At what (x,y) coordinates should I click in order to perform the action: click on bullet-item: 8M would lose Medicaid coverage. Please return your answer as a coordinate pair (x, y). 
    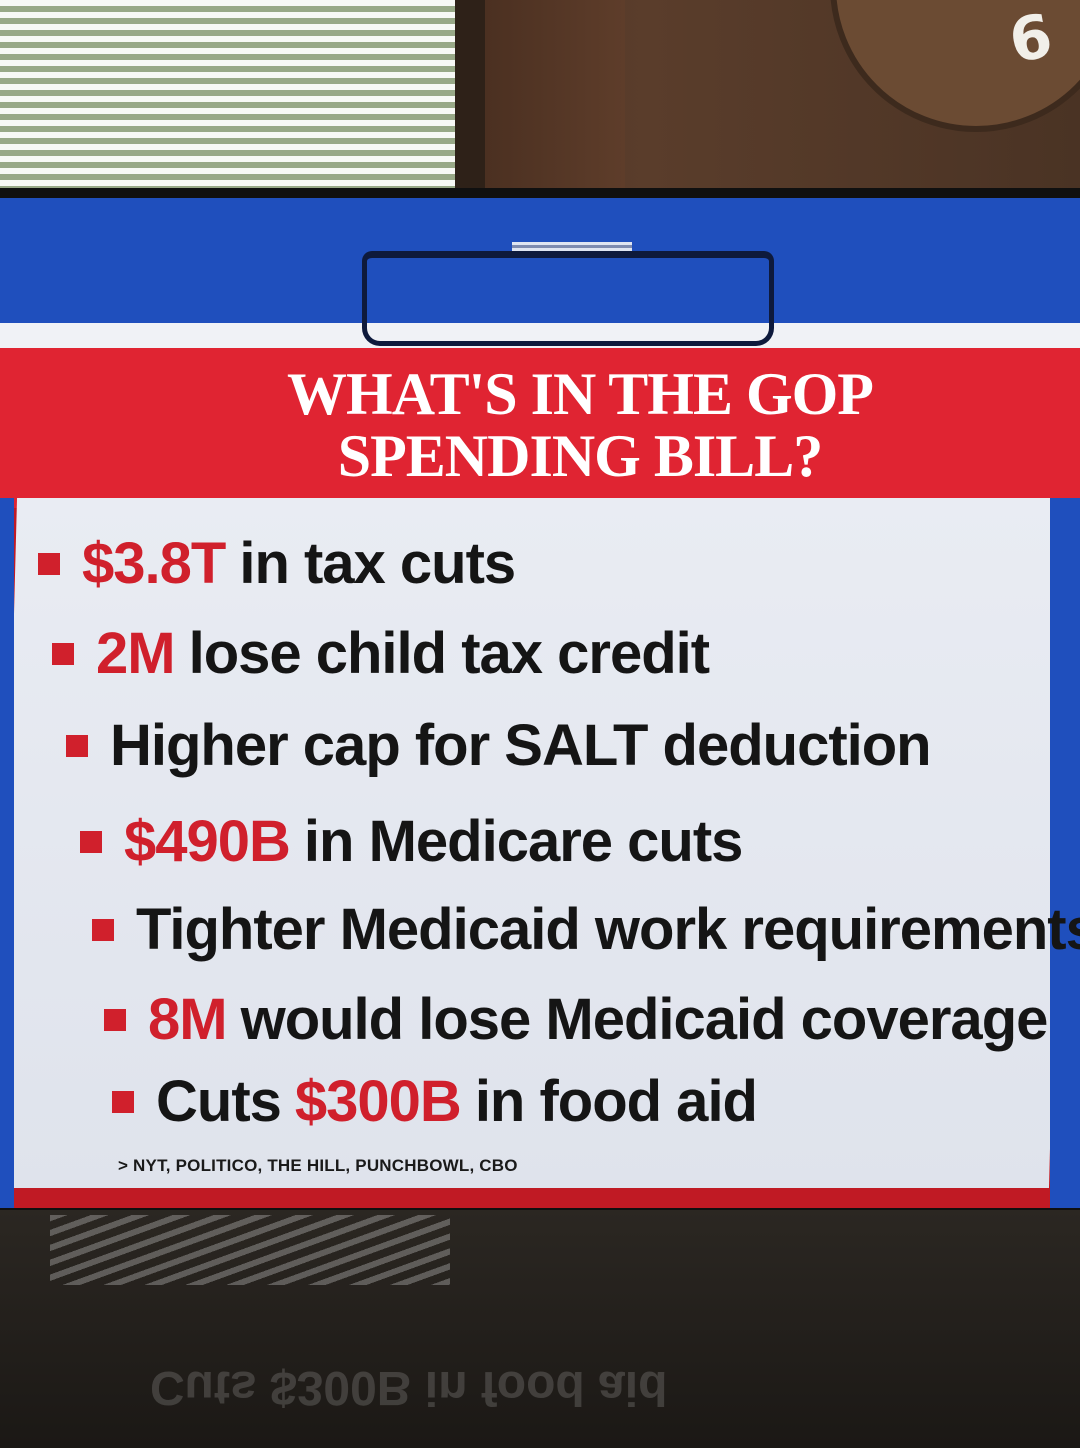
    Looking at the image, I should click on (576, 1019).